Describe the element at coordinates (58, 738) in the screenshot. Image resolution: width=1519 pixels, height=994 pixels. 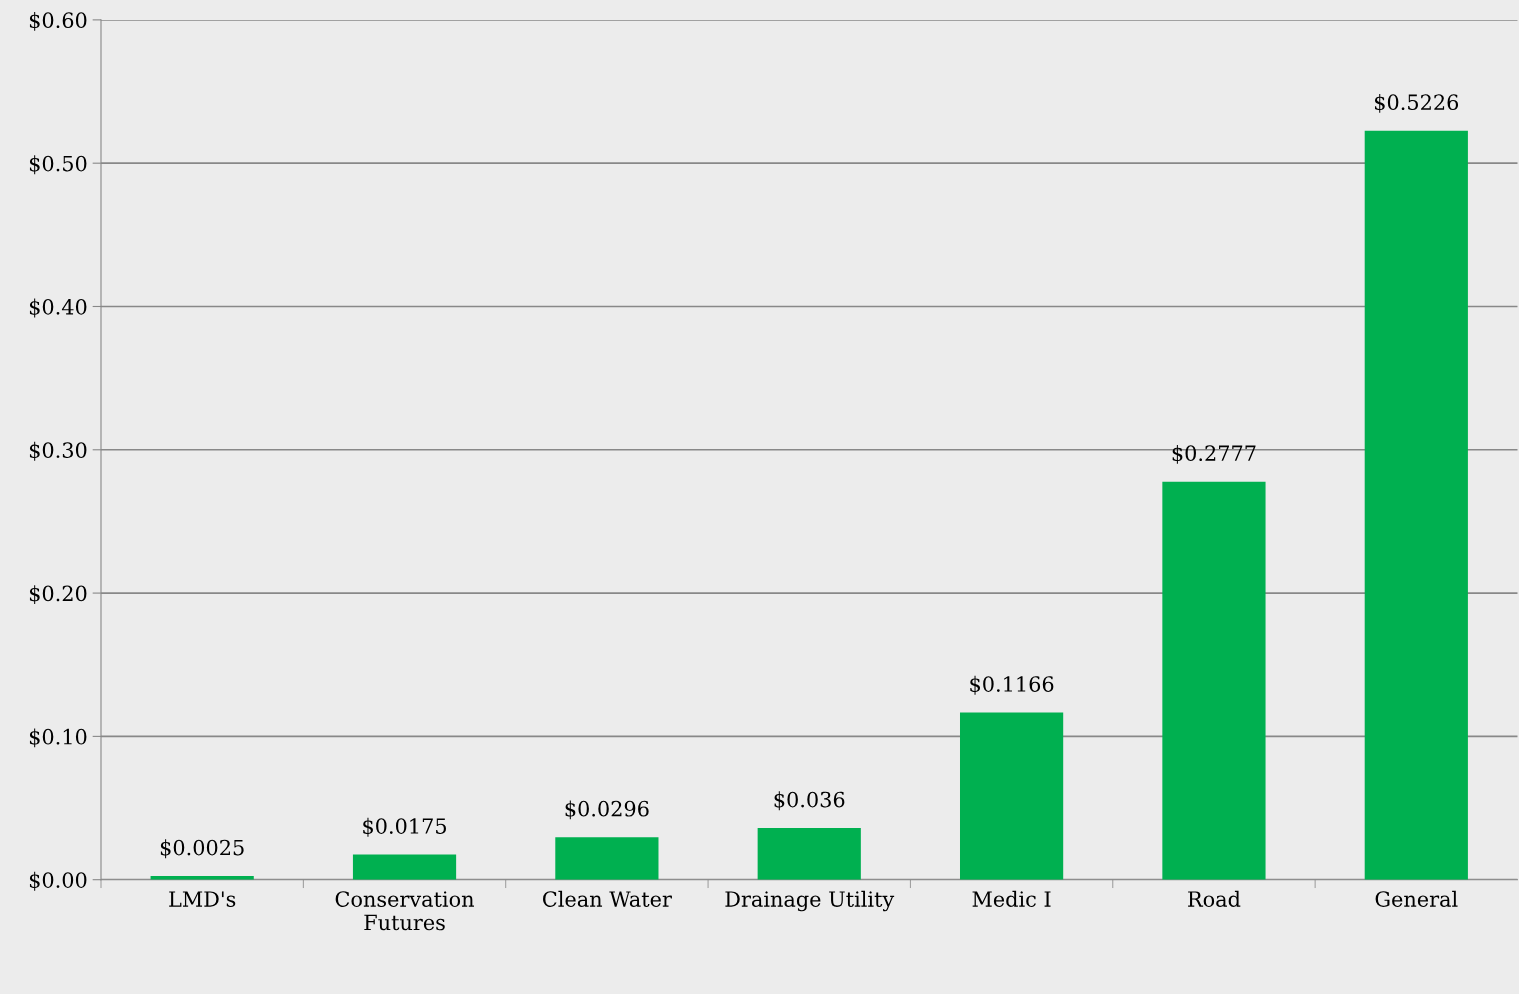
I see `y-tick-label: $0.10` at that location.